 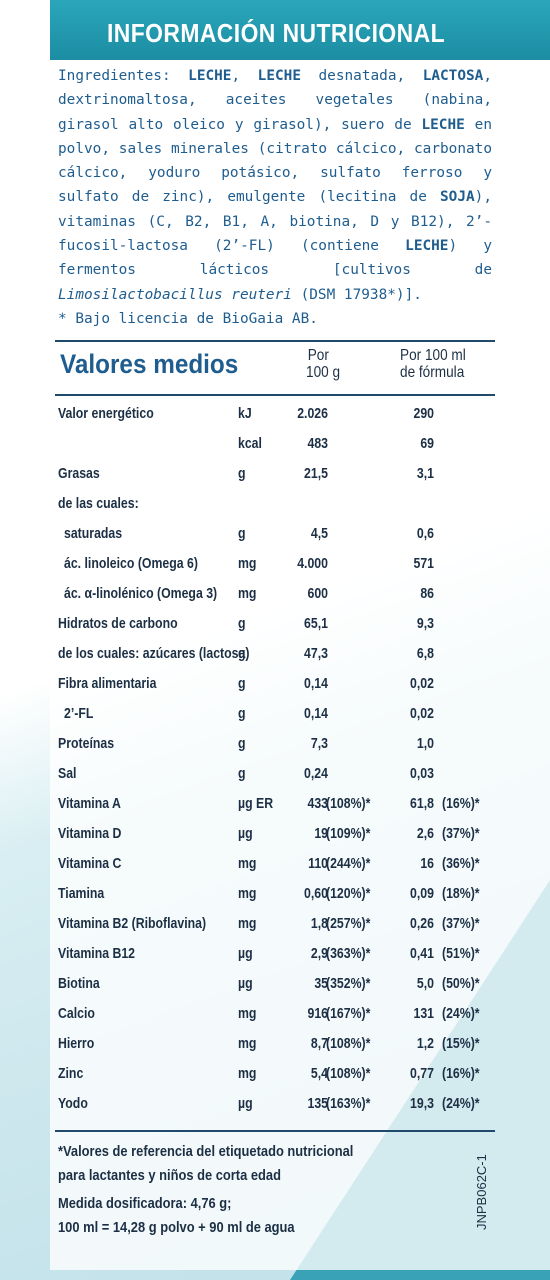 What do you see at coordinates (422, 953) in the screenshot?
I see `value-per-100ml: 0,41` at bounding box center [422, 953].